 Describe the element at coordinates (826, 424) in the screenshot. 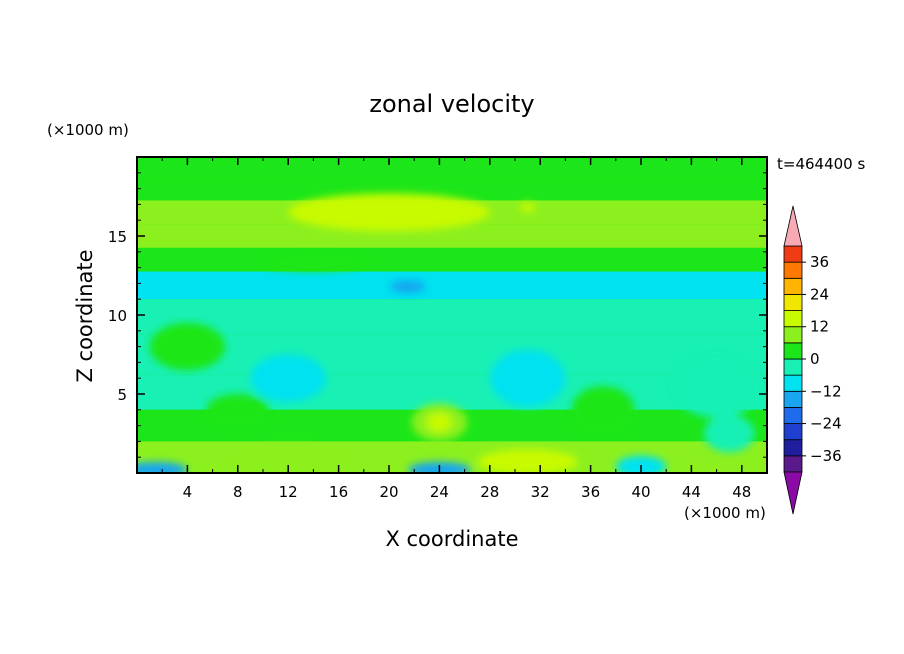

I see `colorbar-tick-label: −24` at that location.